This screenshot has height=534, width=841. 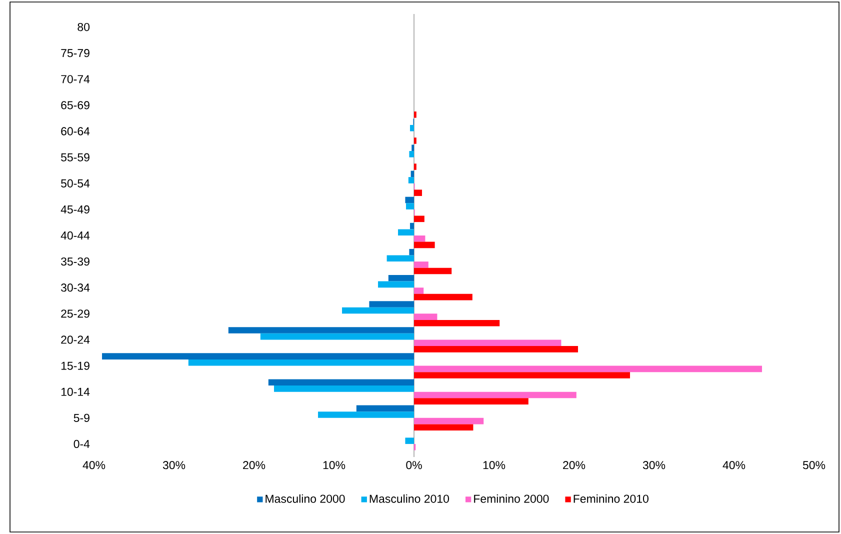 I want to click on y-tick-label: 35-39, so click(x=75, y=261).